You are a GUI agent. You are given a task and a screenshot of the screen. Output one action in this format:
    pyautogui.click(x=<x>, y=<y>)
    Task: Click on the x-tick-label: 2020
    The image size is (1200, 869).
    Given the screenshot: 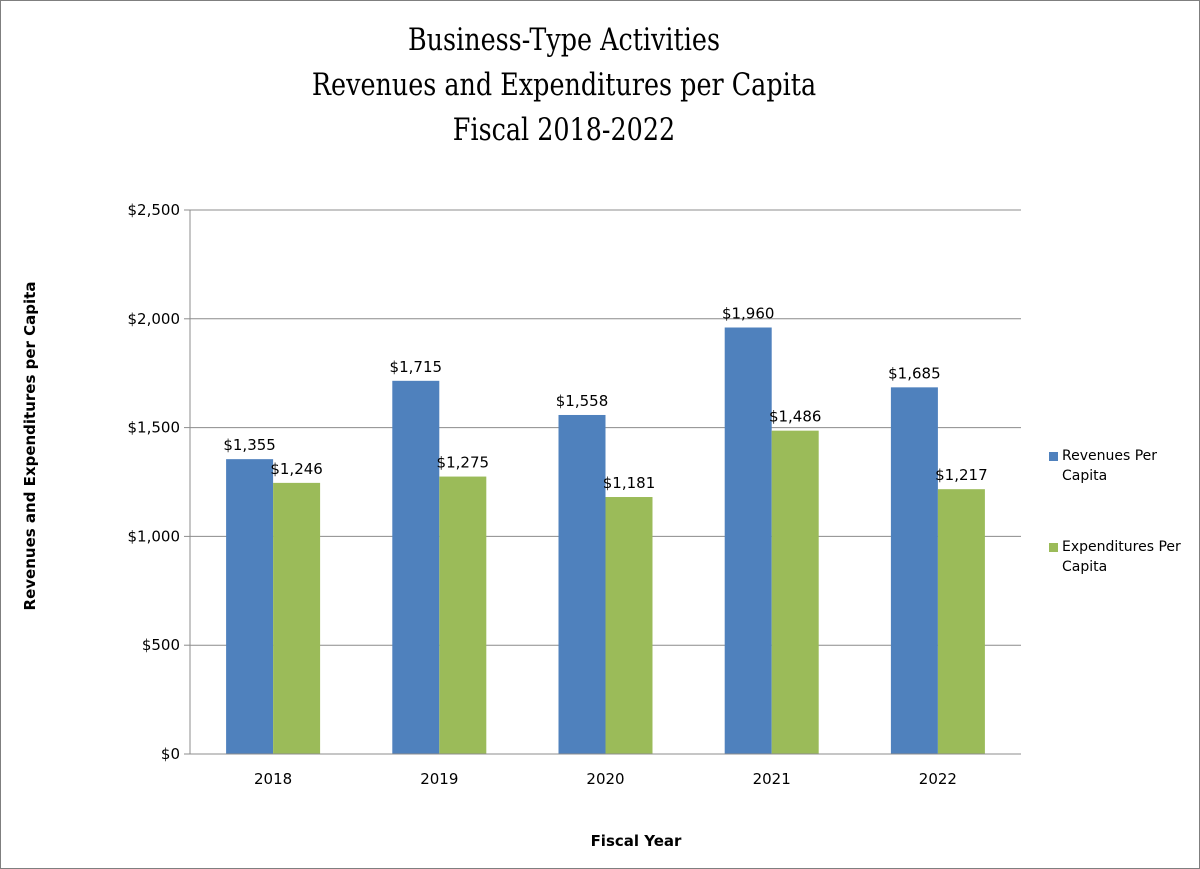 What is the action you would take?
    pyautogui.click(x=605, y=779)
    